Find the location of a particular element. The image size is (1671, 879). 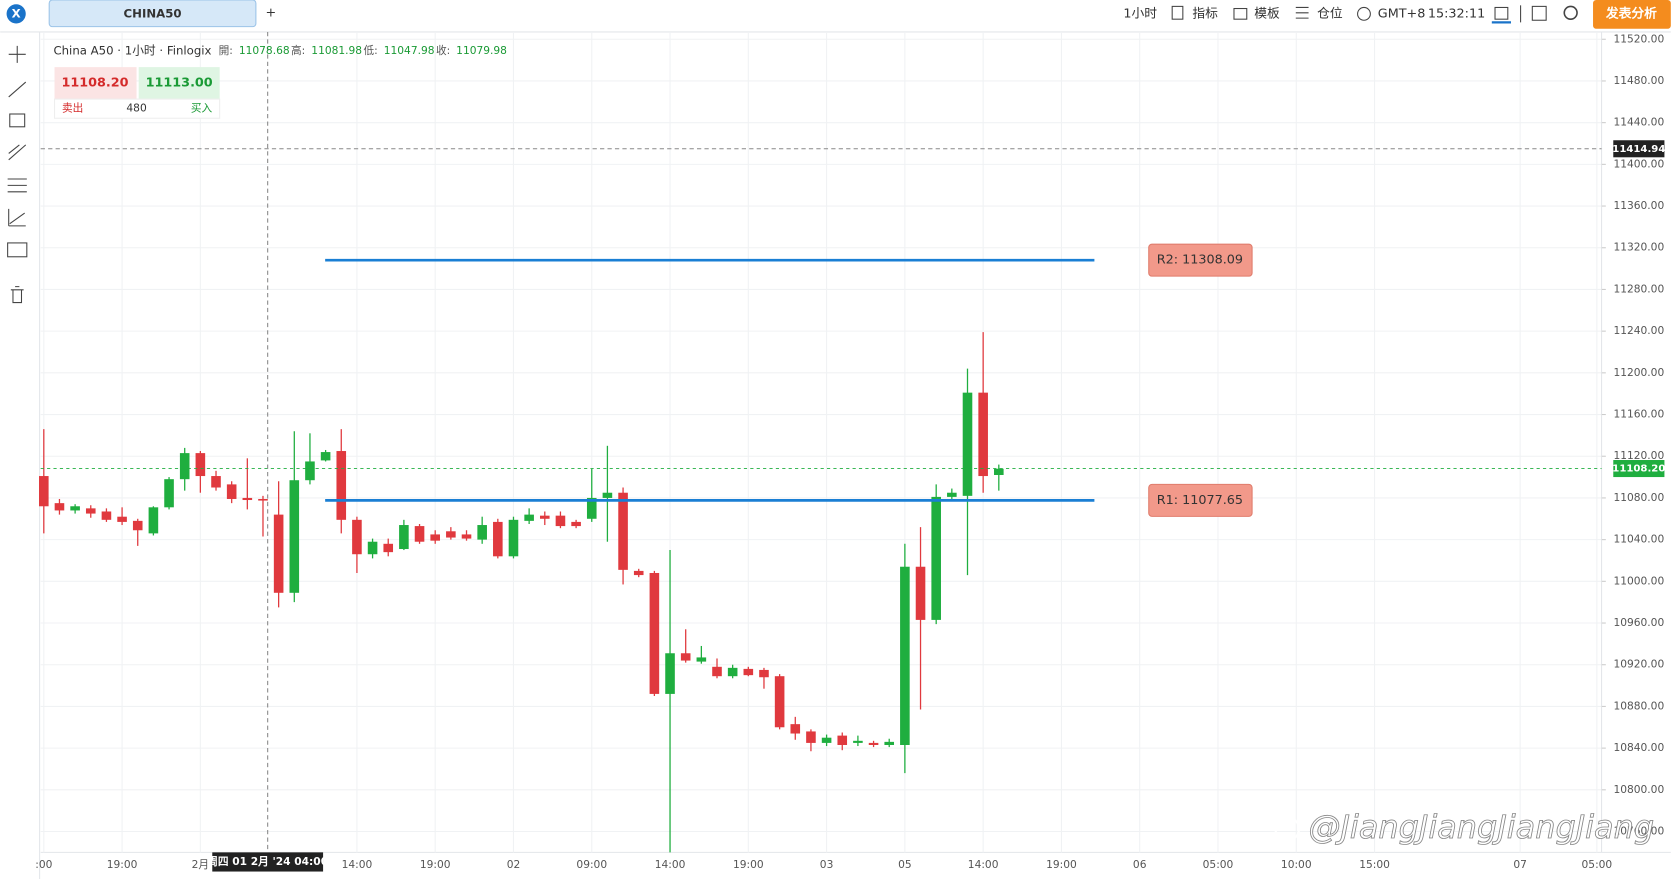

buy-box is located at coordinates (179, 83).